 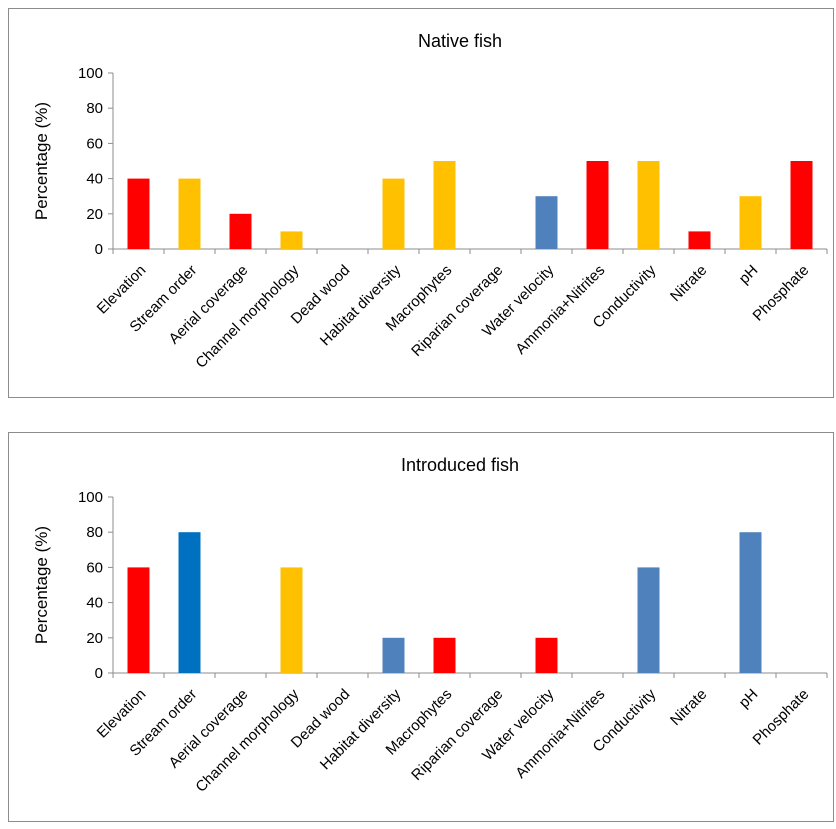 I want to click on introduced-chart-title: Introduced fish, so click(x=460, y=465).